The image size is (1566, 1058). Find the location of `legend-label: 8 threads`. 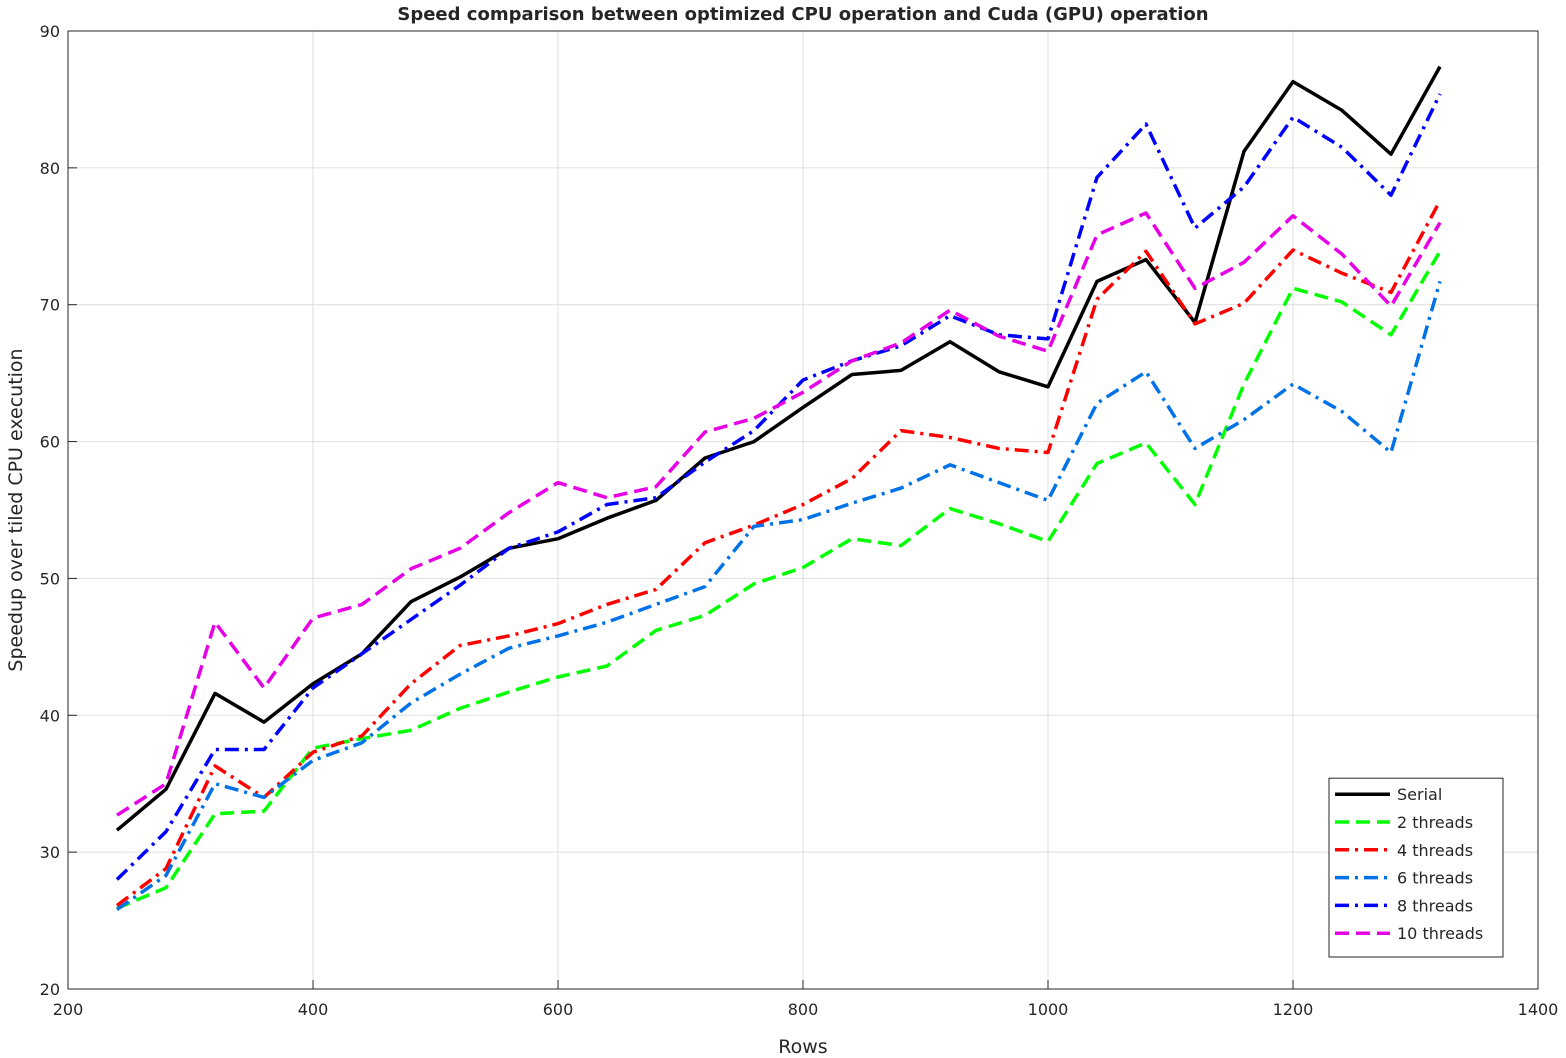

legend-label: 8 threads is located at coordinates (1435, 905).